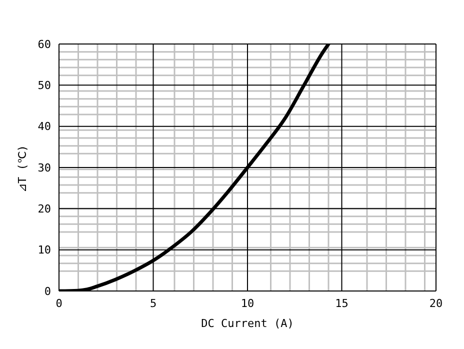  What do you see at coordinates (436, 303) in the screenshot?
I see `x-tick-label: 20` at bounding box center [436, 303].